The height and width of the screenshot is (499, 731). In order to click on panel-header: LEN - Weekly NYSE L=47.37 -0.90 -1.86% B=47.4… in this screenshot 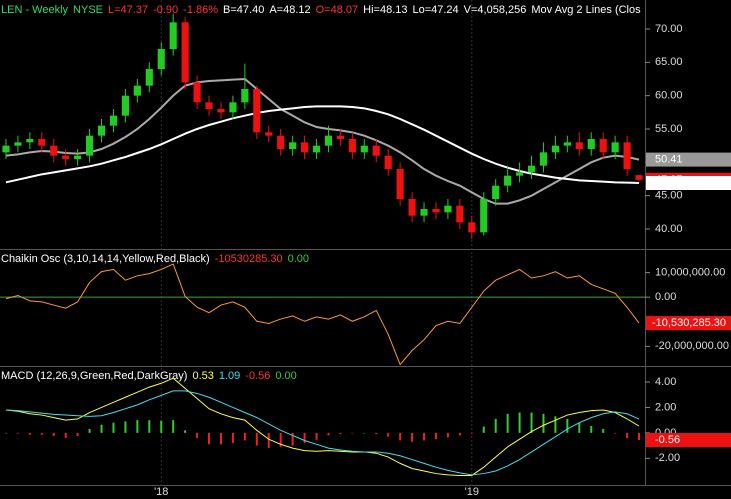, I will do `click(321, 10)`.